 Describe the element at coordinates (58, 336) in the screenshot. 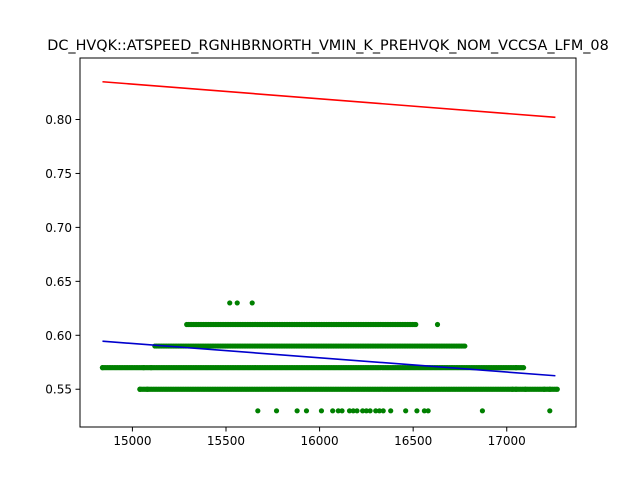

I see `y-tick-label: 0.60` at that location.